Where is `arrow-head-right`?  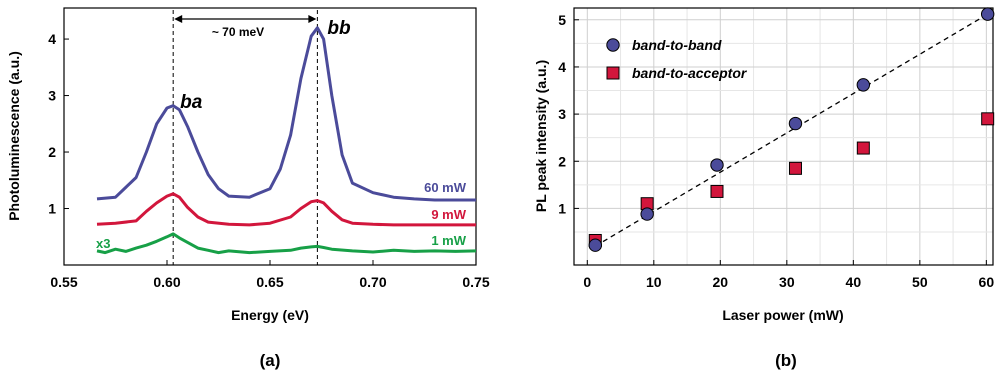 arrow-head-right is located at coordinates (312, 19).